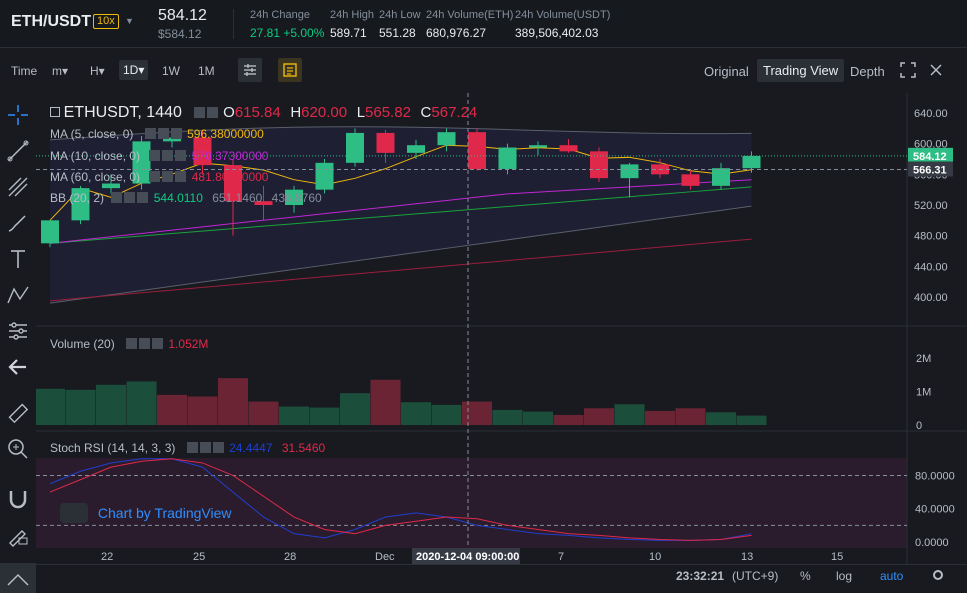  I want to click on date-tick-label: Dec, so click(385, 557).